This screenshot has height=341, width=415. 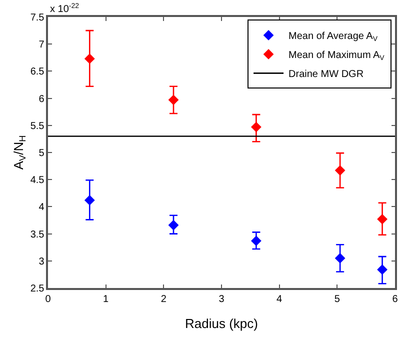 I want to click on y-tick-label: 4, so click(x=41, y=208).